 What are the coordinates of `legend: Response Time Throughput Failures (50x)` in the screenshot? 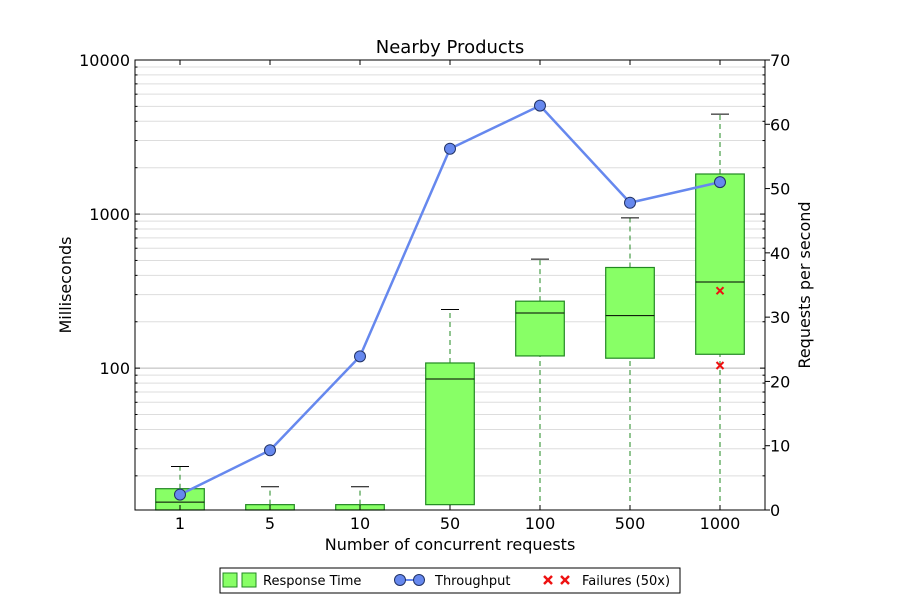 It's located at (450, 580).